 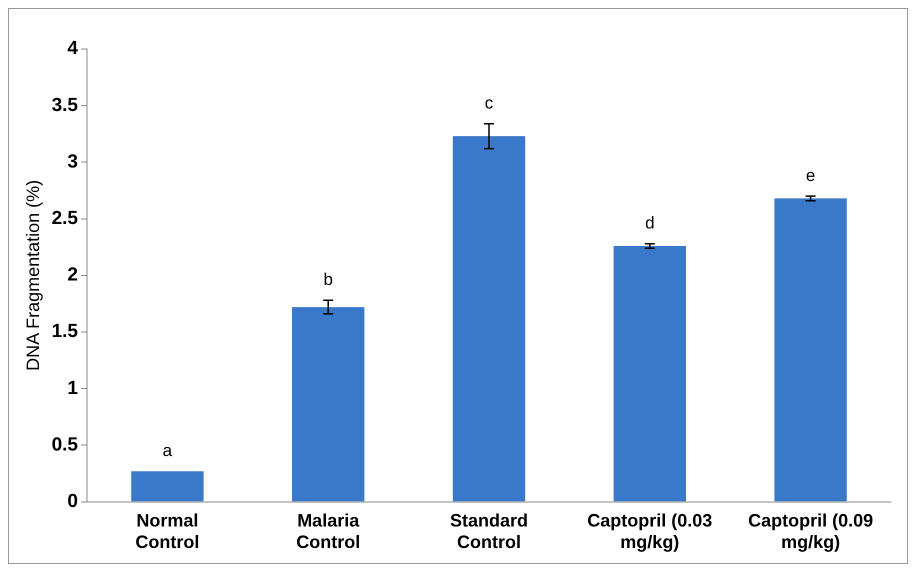 I want to click on y-tick-label: 2.5, so click(x=65, y=219).